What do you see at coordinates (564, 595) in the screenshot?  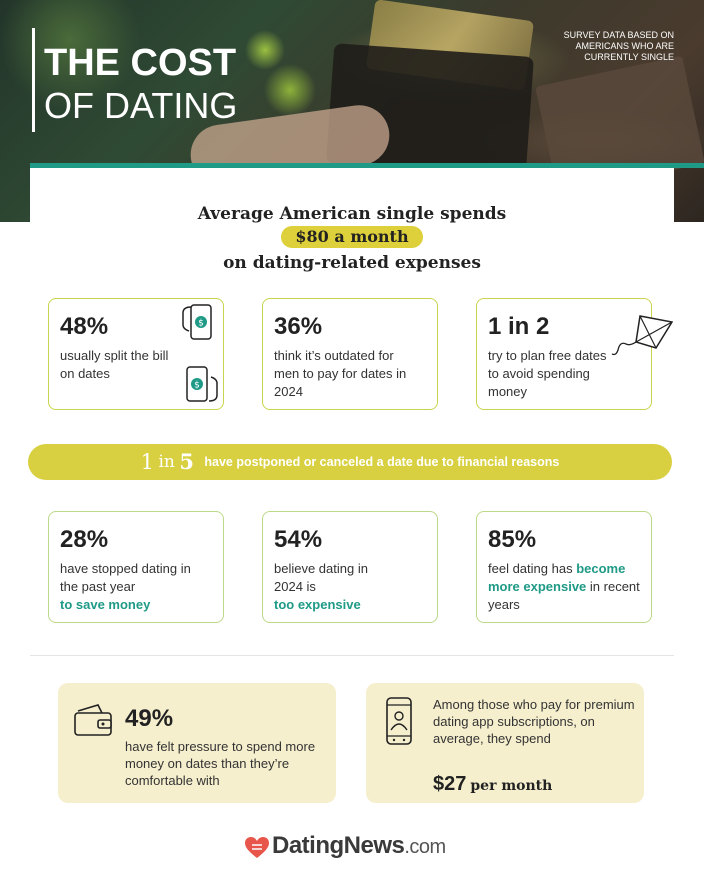 I see `stat-text-post: in recent years` at bounding box center [564, 595].